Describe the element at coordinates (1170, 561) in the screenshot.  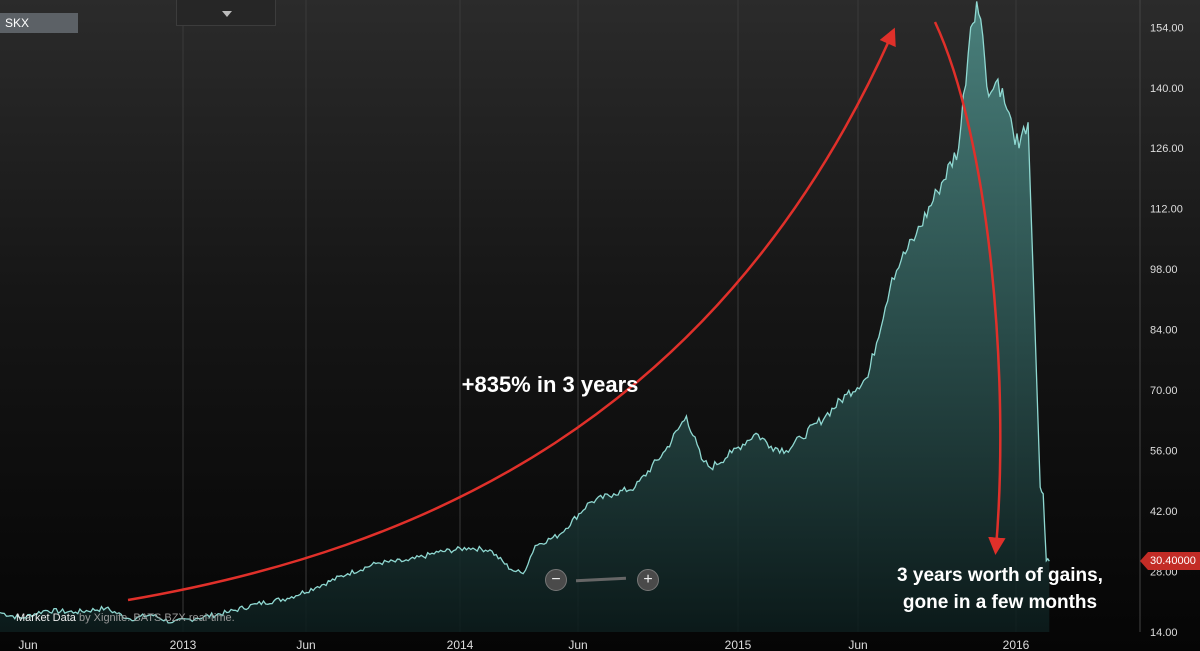
I see `last-price-tag: 30.40000` at that location.